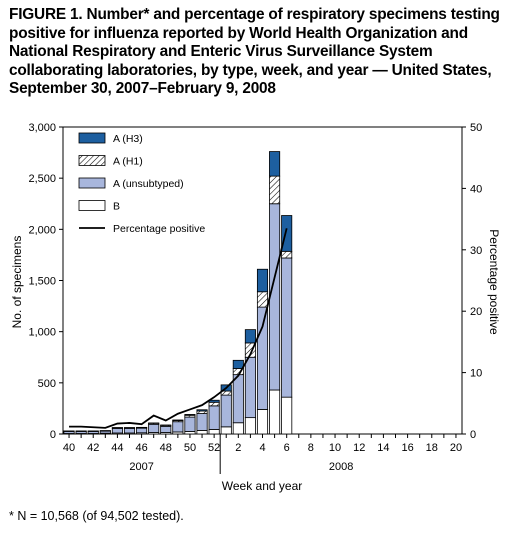 The width and height of the screenshot is (514, 545). I want to click on y2-tick-label: 20, so click(476, 312).